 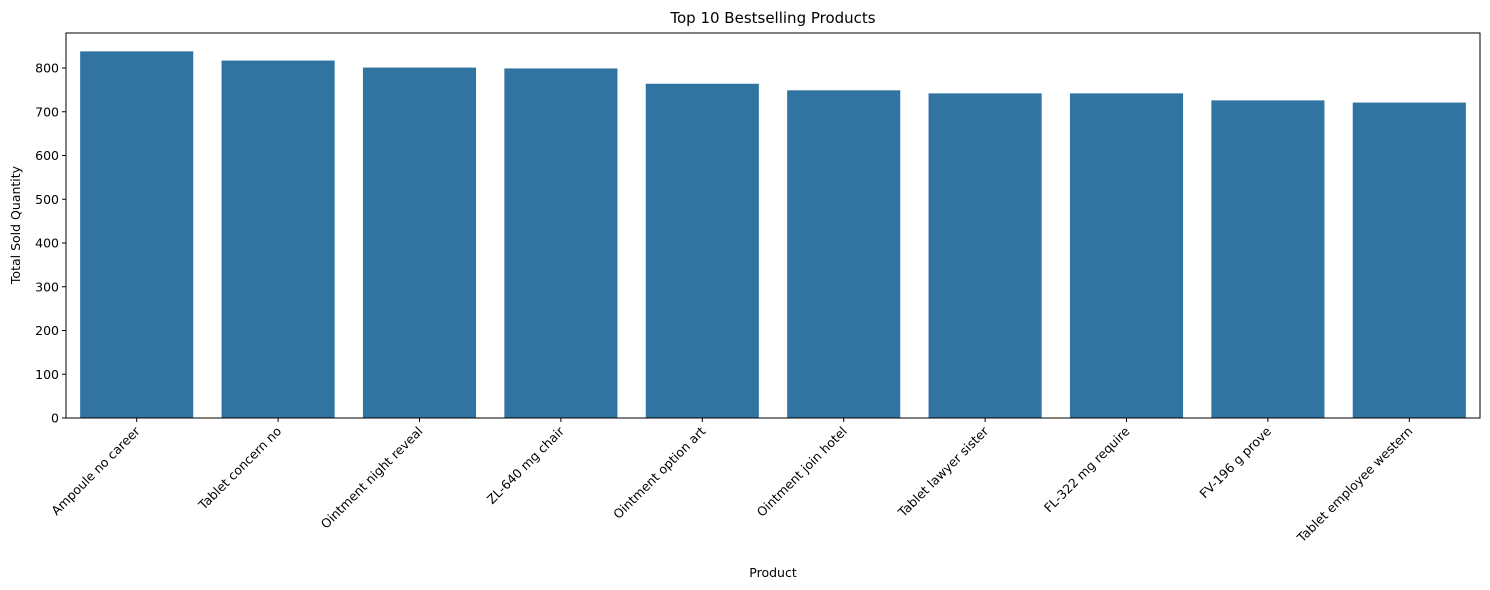 What do you see at coordinates (47, 374) in the screenshot?
I see `y-tick-label: 100` at bounding box center [47, 374].